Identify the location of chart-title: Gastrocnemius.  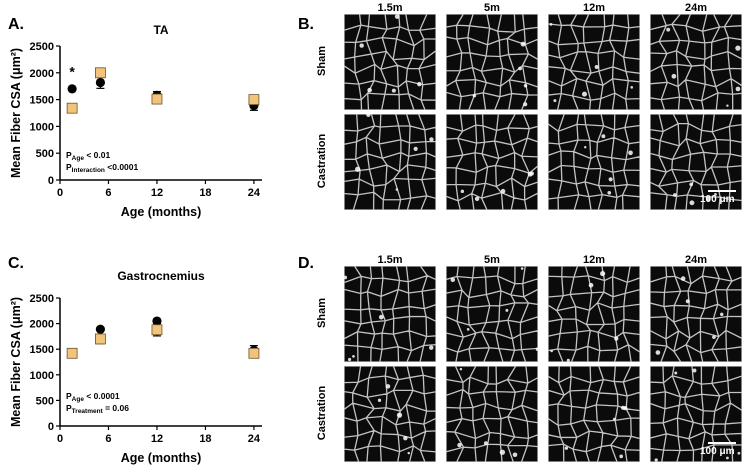
(161, 276).